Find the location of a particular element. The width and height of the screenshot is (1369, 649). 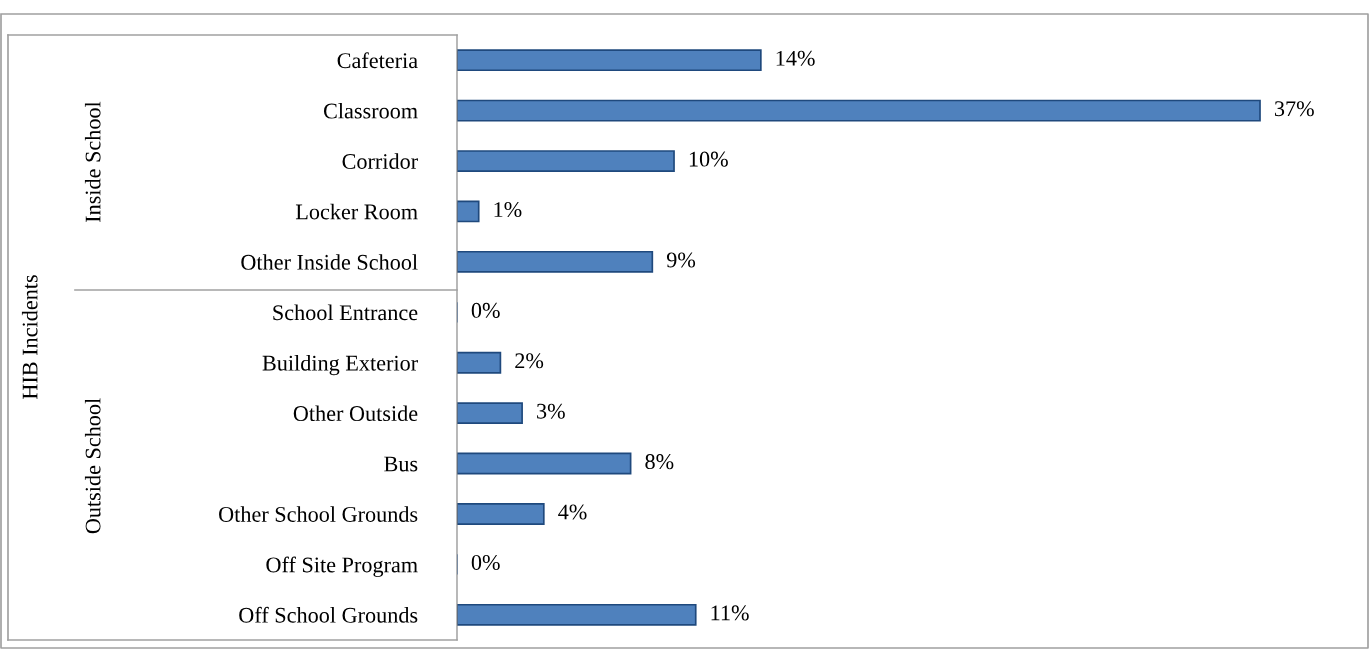

text: HIB Incidents is located at coordinates (29, 337).